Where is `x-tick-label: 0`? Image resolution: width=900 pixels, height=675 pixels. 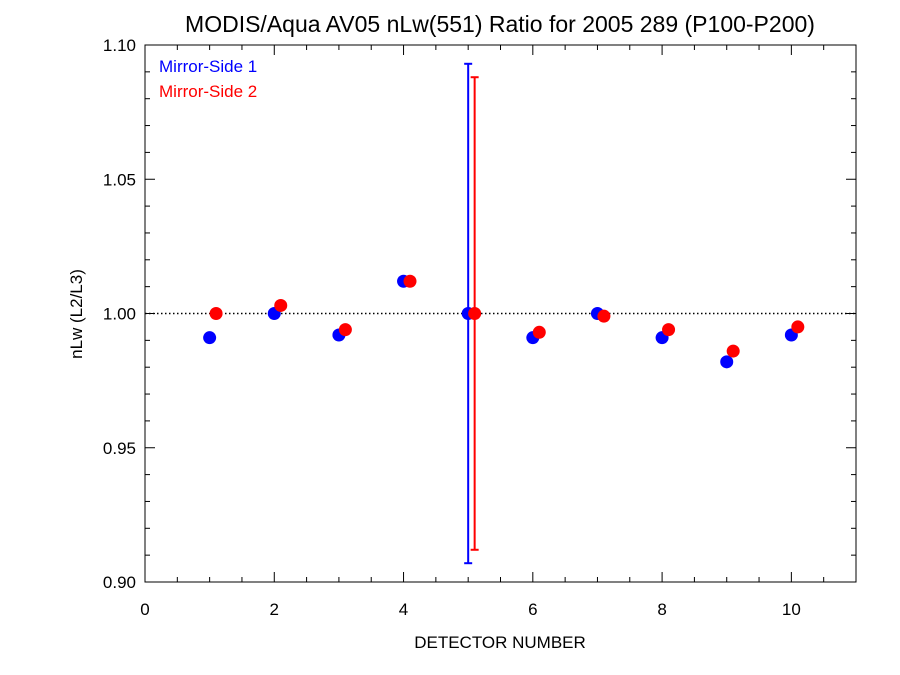 x-tick-label: 0 is located at coordinates (144, 609).